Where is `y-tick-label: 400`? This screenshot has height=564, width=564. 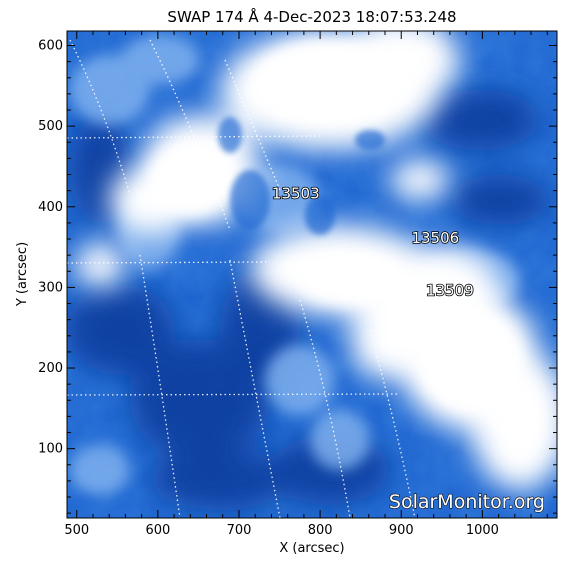
y-tick-label: 400 is located at coordinates (50, 207).